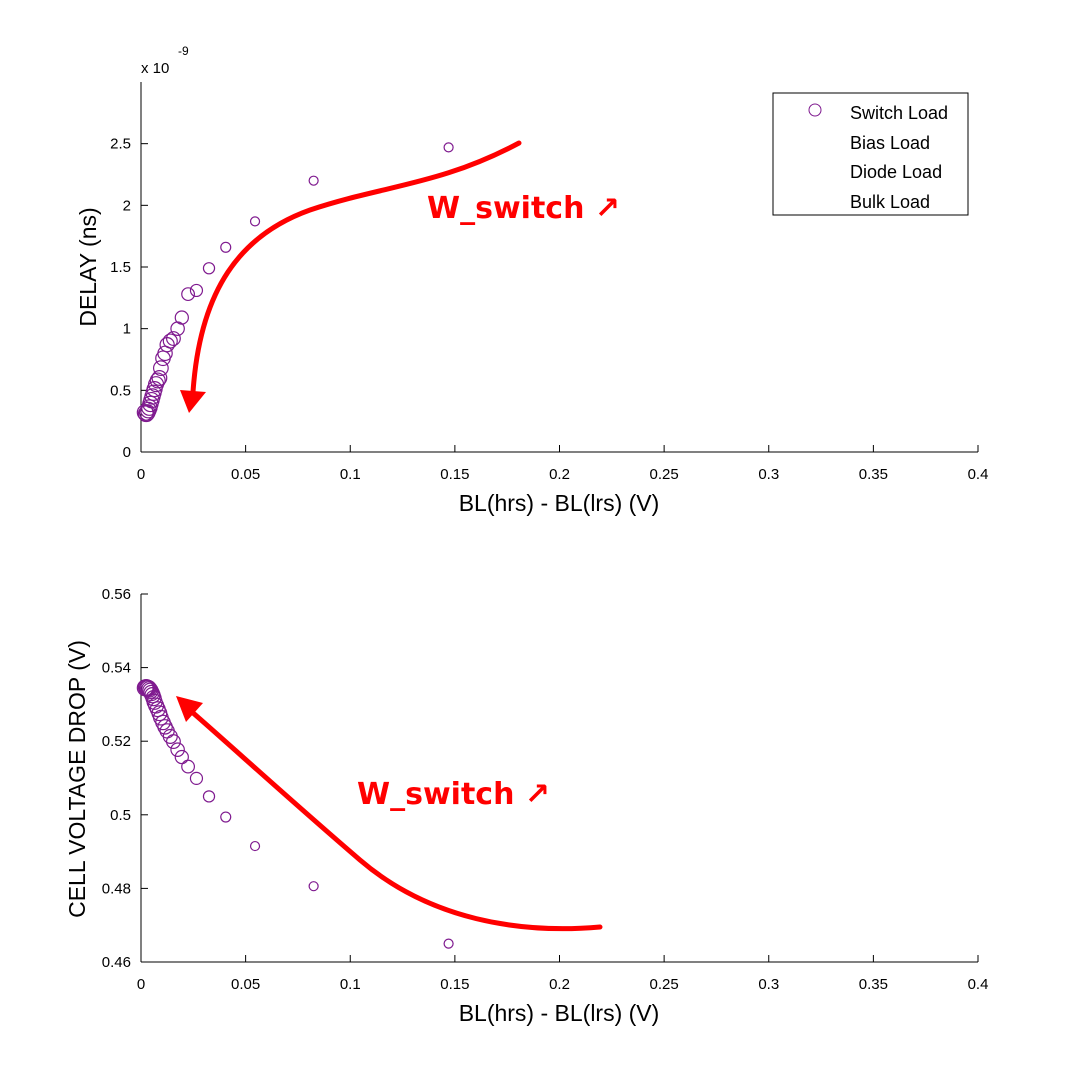 The height and width of the screenshot is (1082, 1082). Describe the element at coordinates (127, 329) in the screenshot. I see `delay-y-tick-label: 1` at that location.